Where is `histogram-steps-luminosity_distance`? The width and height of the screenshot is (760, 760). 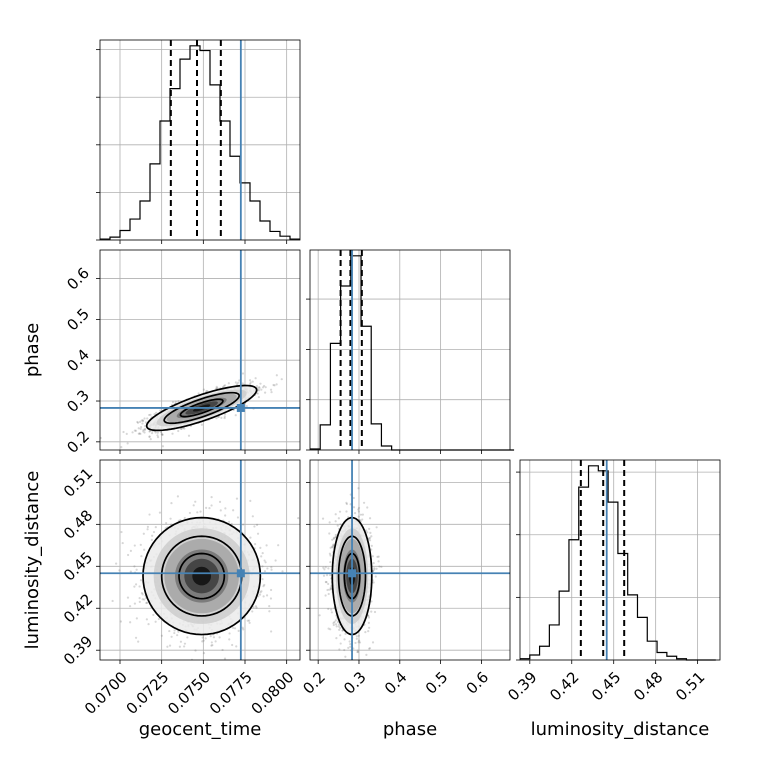
histogram-steps-luminosity_distance is located at coordinates (618, 563).